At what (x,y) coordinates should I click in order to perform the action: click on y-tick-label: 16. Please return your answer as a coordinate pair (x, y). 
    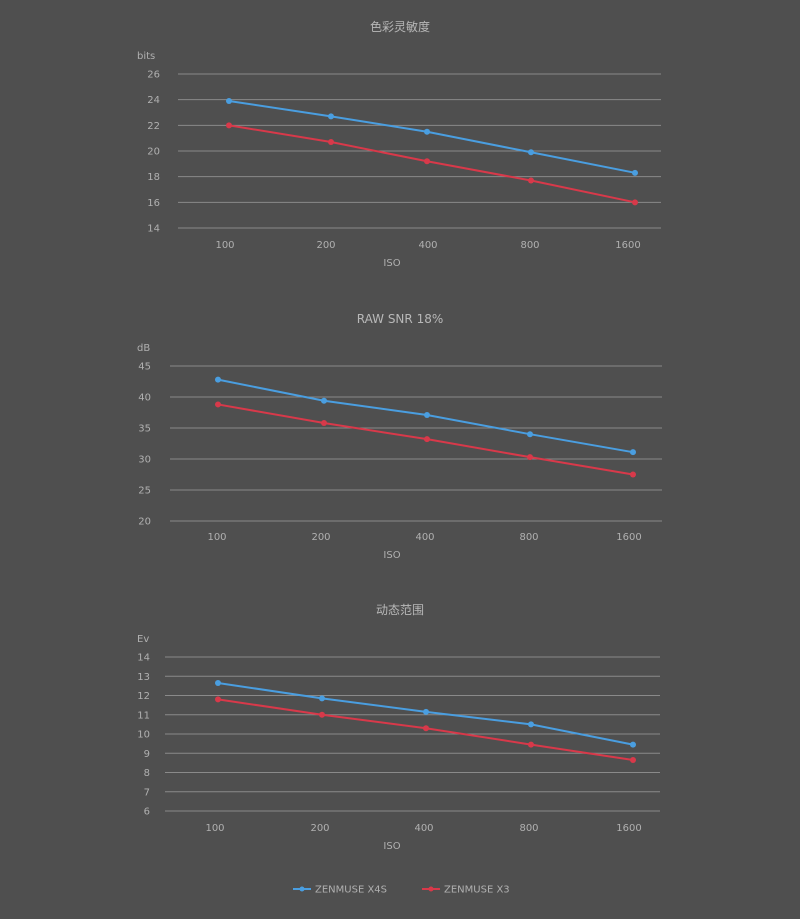
    Looking at the image, I should click on (153, 203).